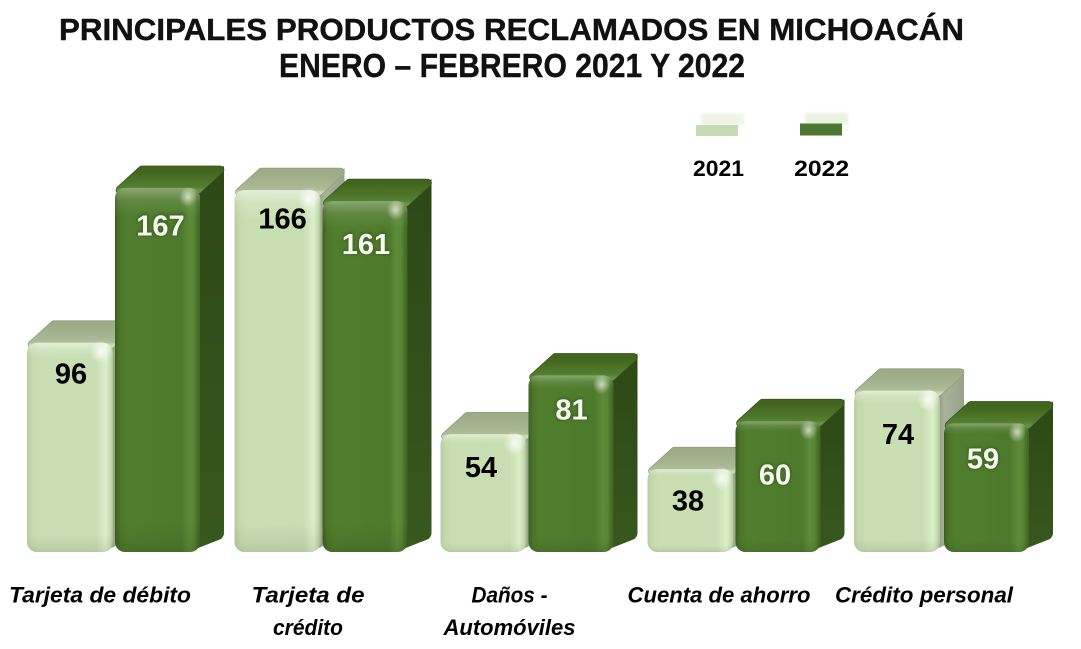 The width and height of the screenshot is (1081, 649). I want to click on svg-text: Tarjeta de débito, so click(100, 595).